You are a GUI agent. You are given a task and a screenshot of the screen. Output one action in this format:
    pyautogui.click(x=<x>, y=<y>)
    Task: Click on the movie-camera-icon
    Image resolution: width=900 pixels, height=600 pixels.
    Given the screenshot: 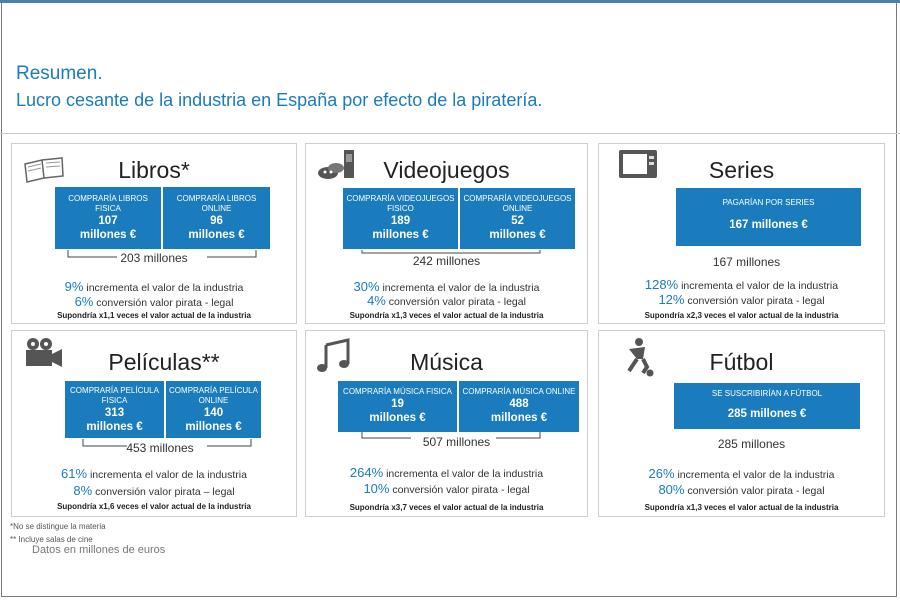 What is the action you would take?
    pyautogui.click(x=44, y=352)
    